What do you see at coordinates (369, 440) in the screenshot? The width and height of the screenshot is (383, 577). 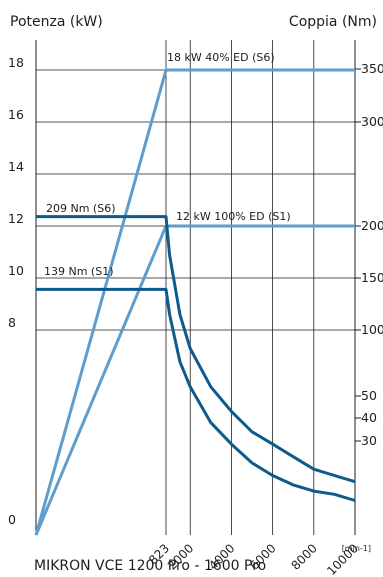 I see `right-tick-label: 30` at bounding box center [369, 440].